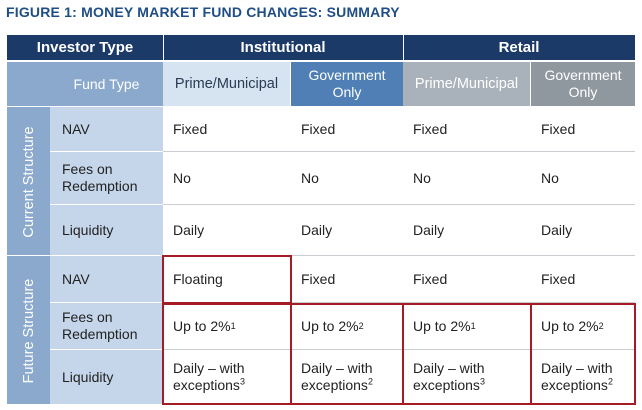  Describe the element at coordinates (106, 84) in the screenshot. I see `header-fund-type: Fund Type` at that location.